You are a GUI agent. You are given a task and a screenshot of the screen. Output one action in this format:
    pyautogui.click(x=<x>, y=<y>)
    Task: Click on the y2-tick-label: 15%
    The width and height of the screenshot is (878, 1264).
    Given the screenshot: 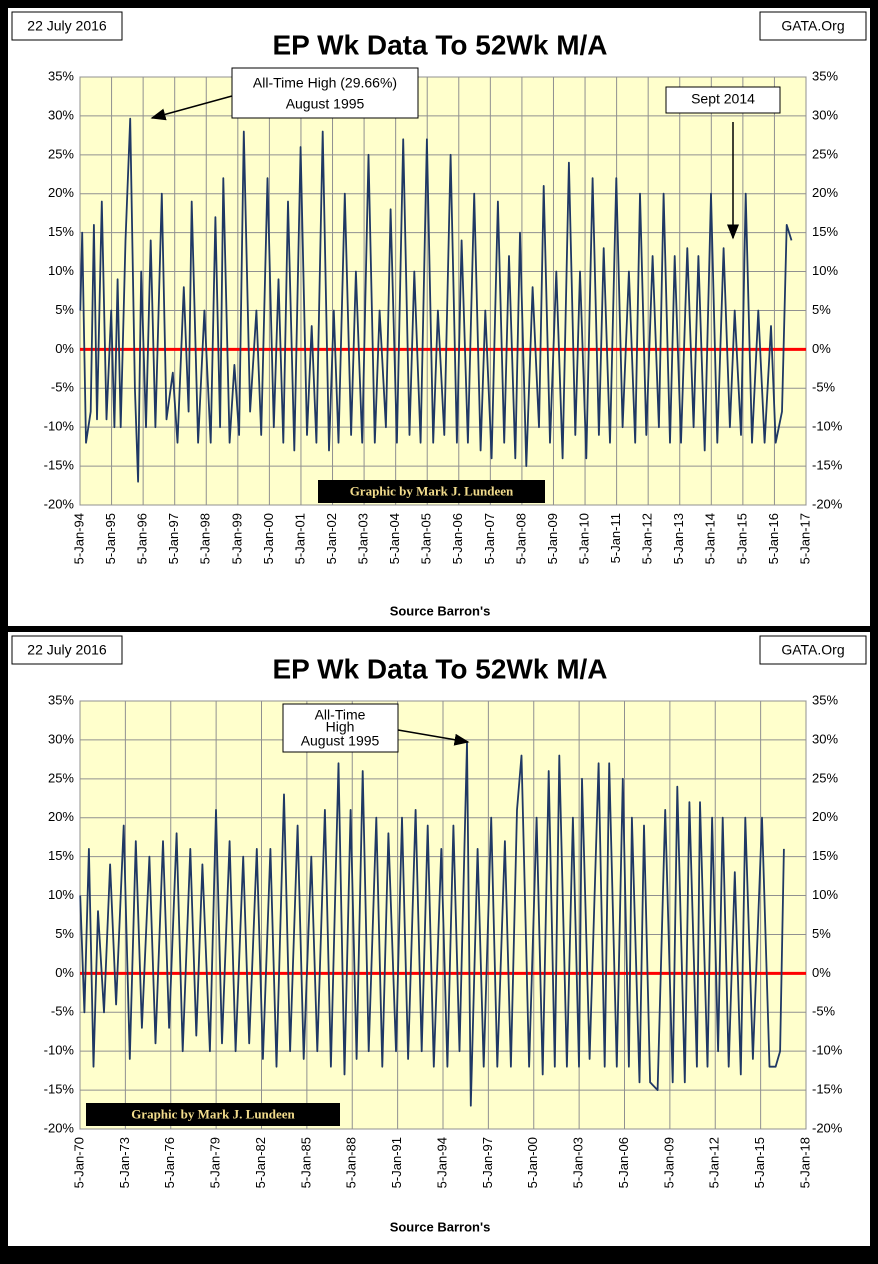 What is the action you would take?
    pyautogui.click(x=825, y=855)
    